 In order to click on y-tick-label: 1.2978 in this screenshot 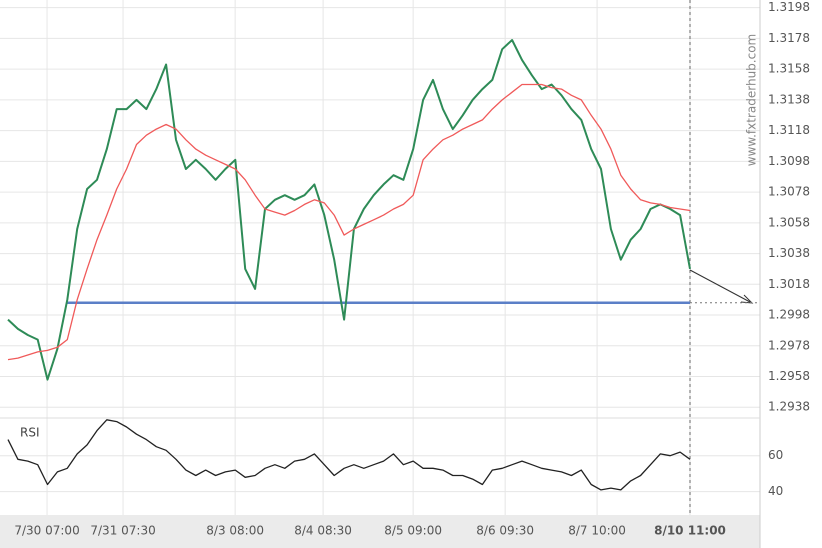, I will do `click(789, 345)`.